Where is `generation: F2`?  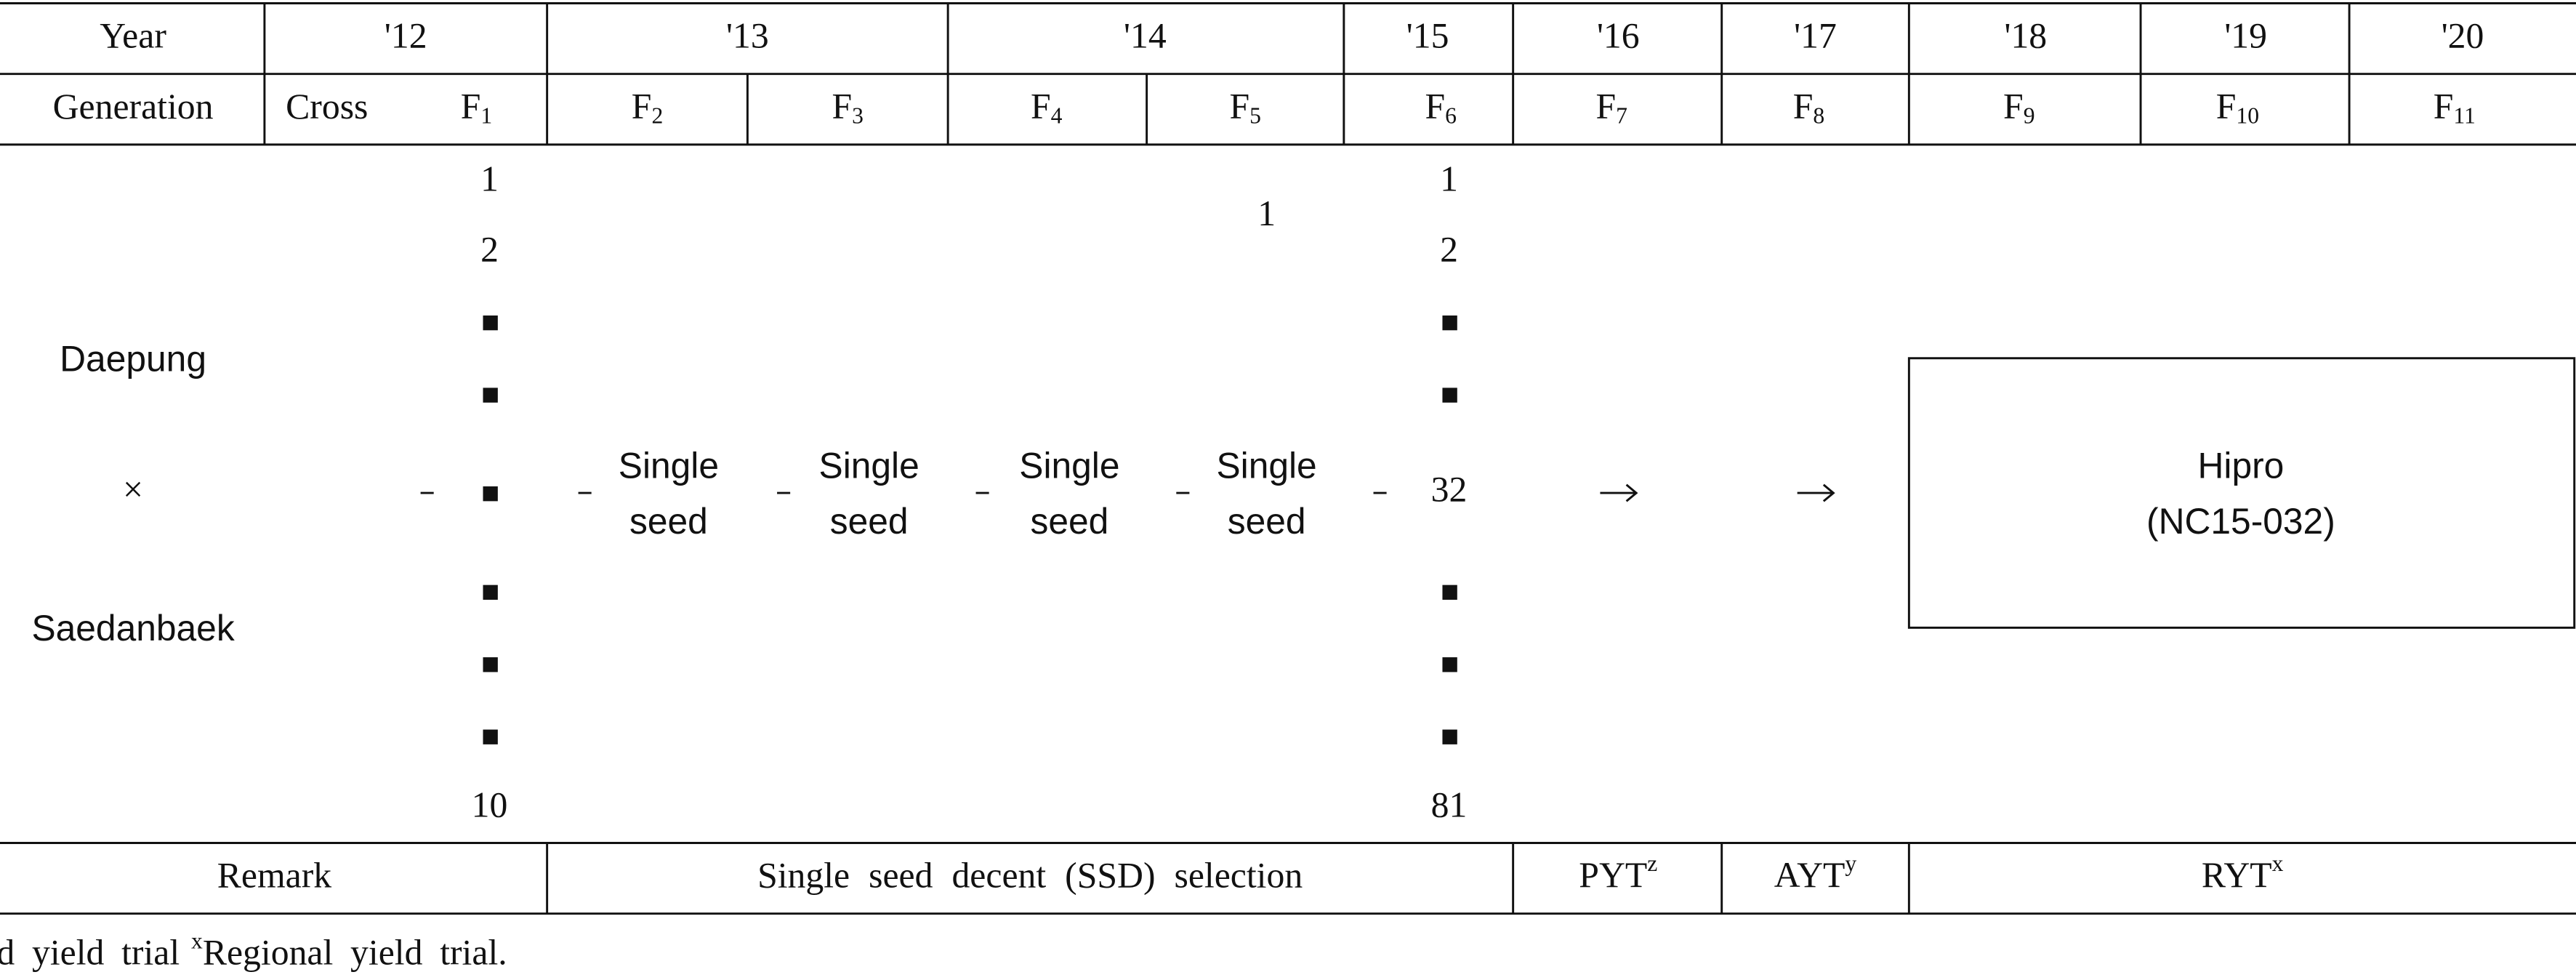
generation: F2 is located at coordinates (647, 108).